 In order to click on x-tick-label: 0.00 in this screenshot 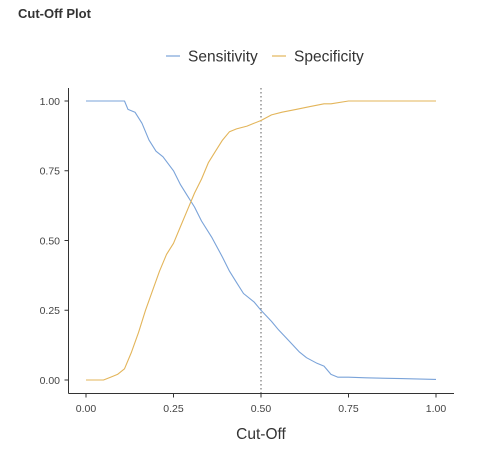, I will do `click(86, 409)`.